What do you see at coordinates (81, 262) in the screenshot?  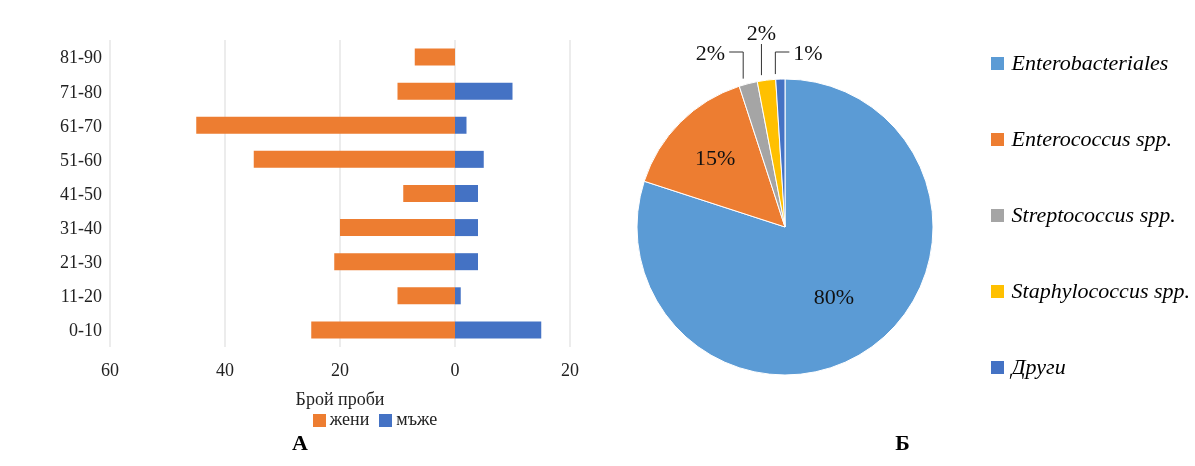 I see `y-tick-label: 21-30` at bounding box center [81, 262].